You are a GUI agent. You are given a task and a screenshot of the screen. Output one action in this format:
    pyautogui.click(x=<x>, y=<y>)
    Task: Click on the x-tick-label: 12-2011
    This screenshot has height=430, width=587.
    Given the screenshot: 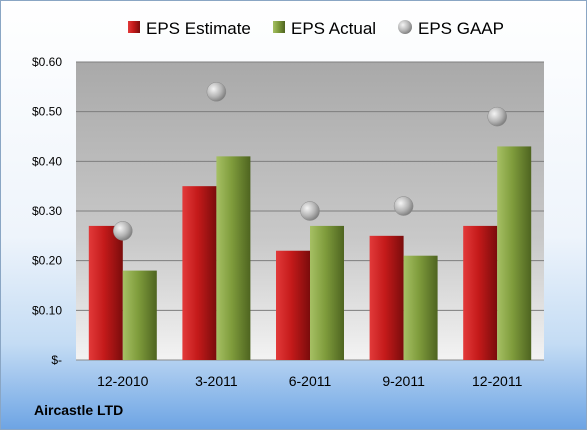 What is the action you would take?
    pyautogui.click(x=497, y=381)
    